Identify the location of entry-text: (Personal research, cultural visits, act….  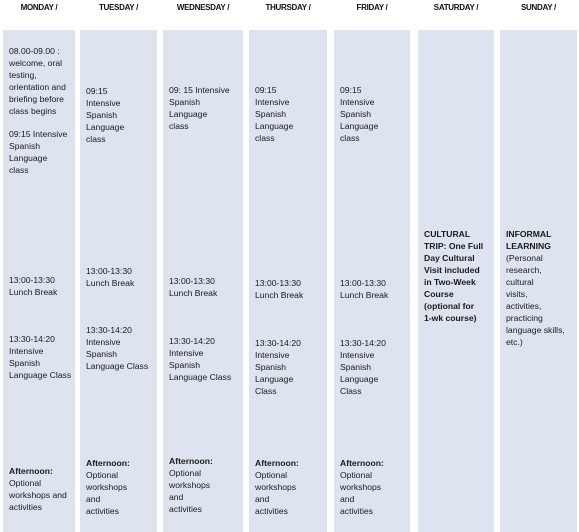
(535, 300).